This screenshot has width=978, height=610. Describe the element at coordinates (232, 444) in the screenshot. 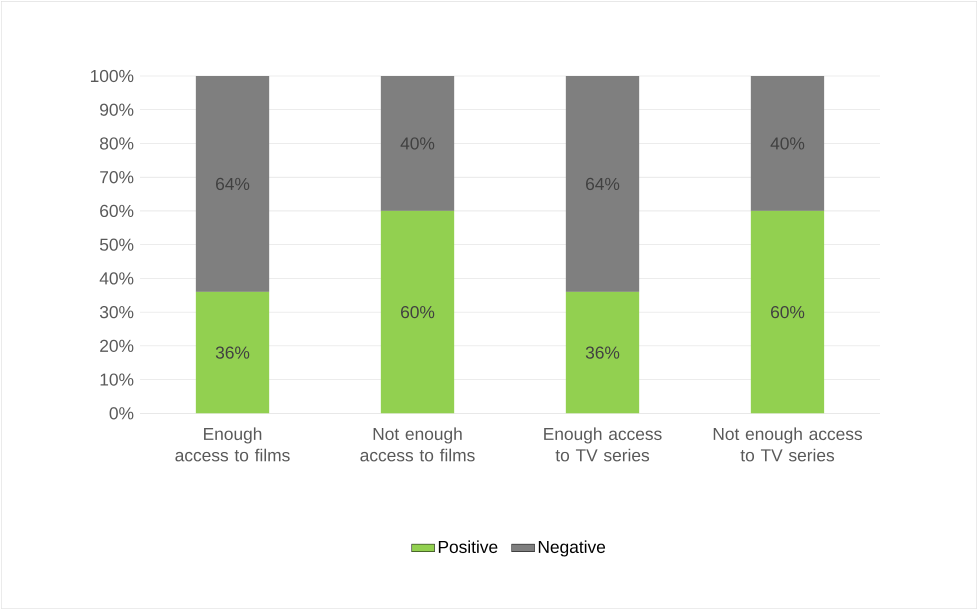

I see `x-tick-label: Enough access to films` at that location.